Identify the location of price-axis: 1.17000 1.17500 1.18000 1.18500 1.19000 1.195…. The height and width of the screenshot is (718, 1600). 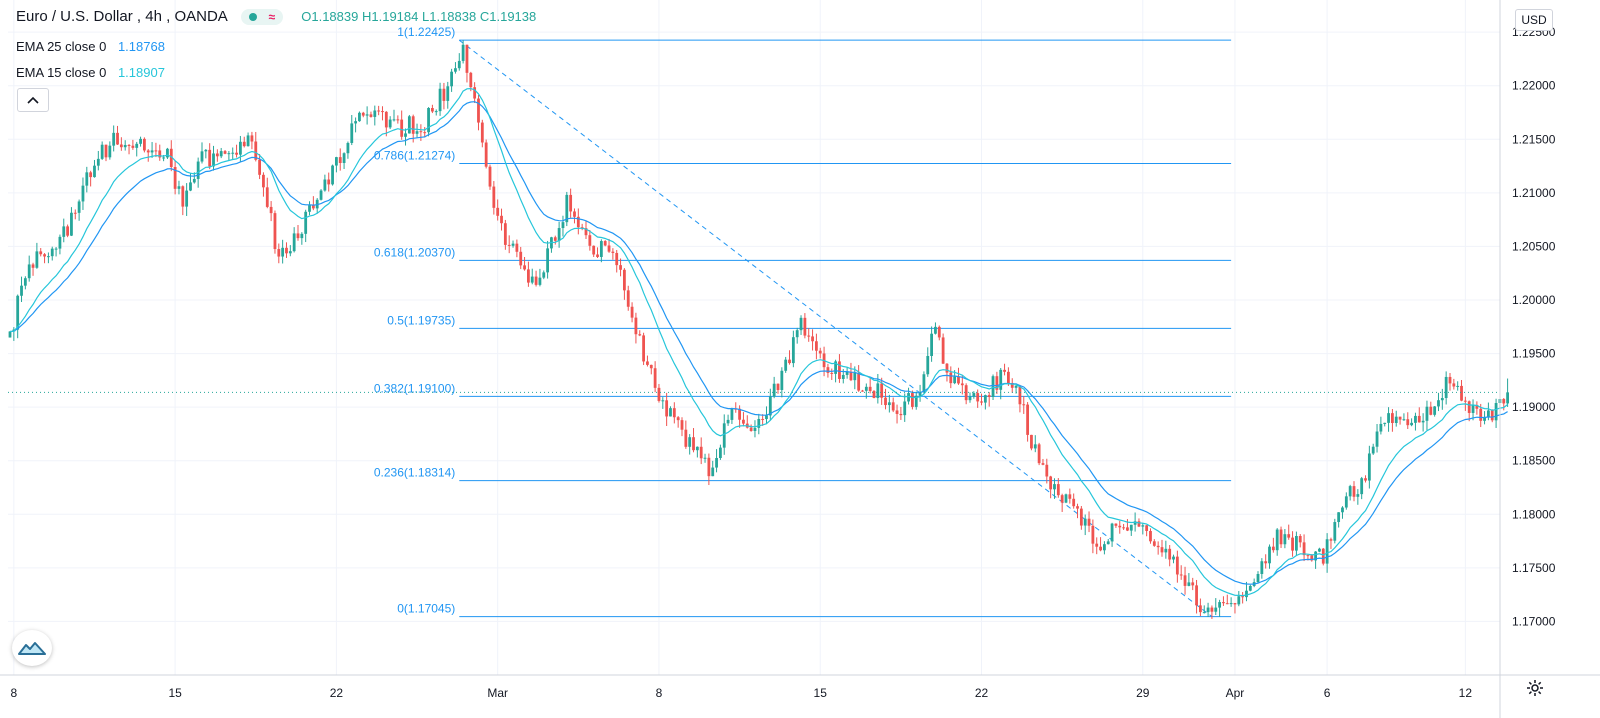
(1527, 359).